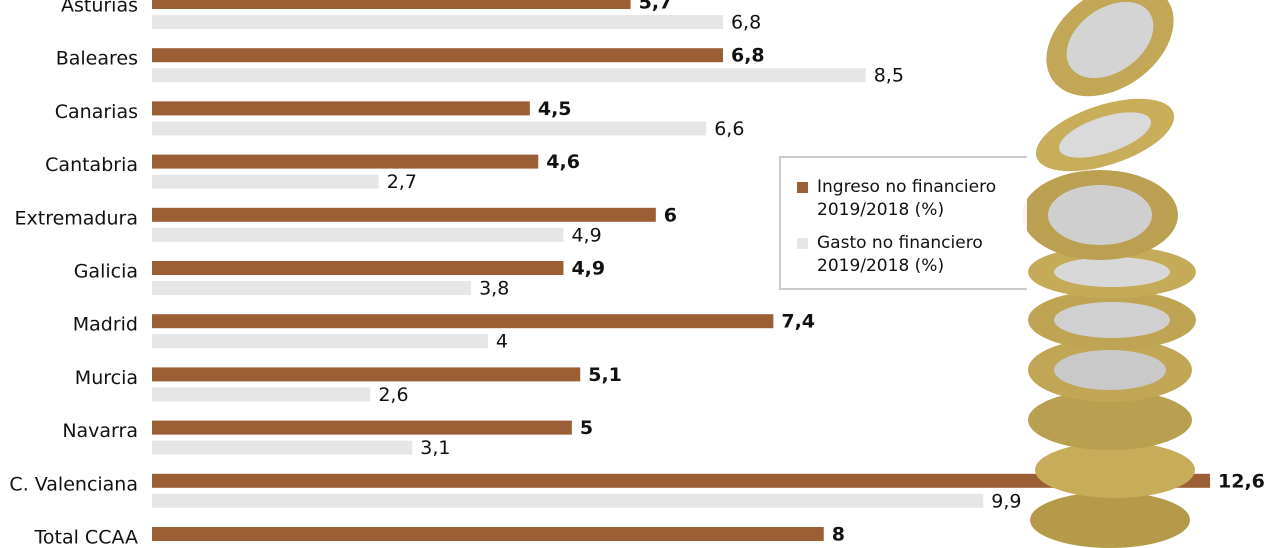  I want to click on value-label: 3,1, so click(435, 448).